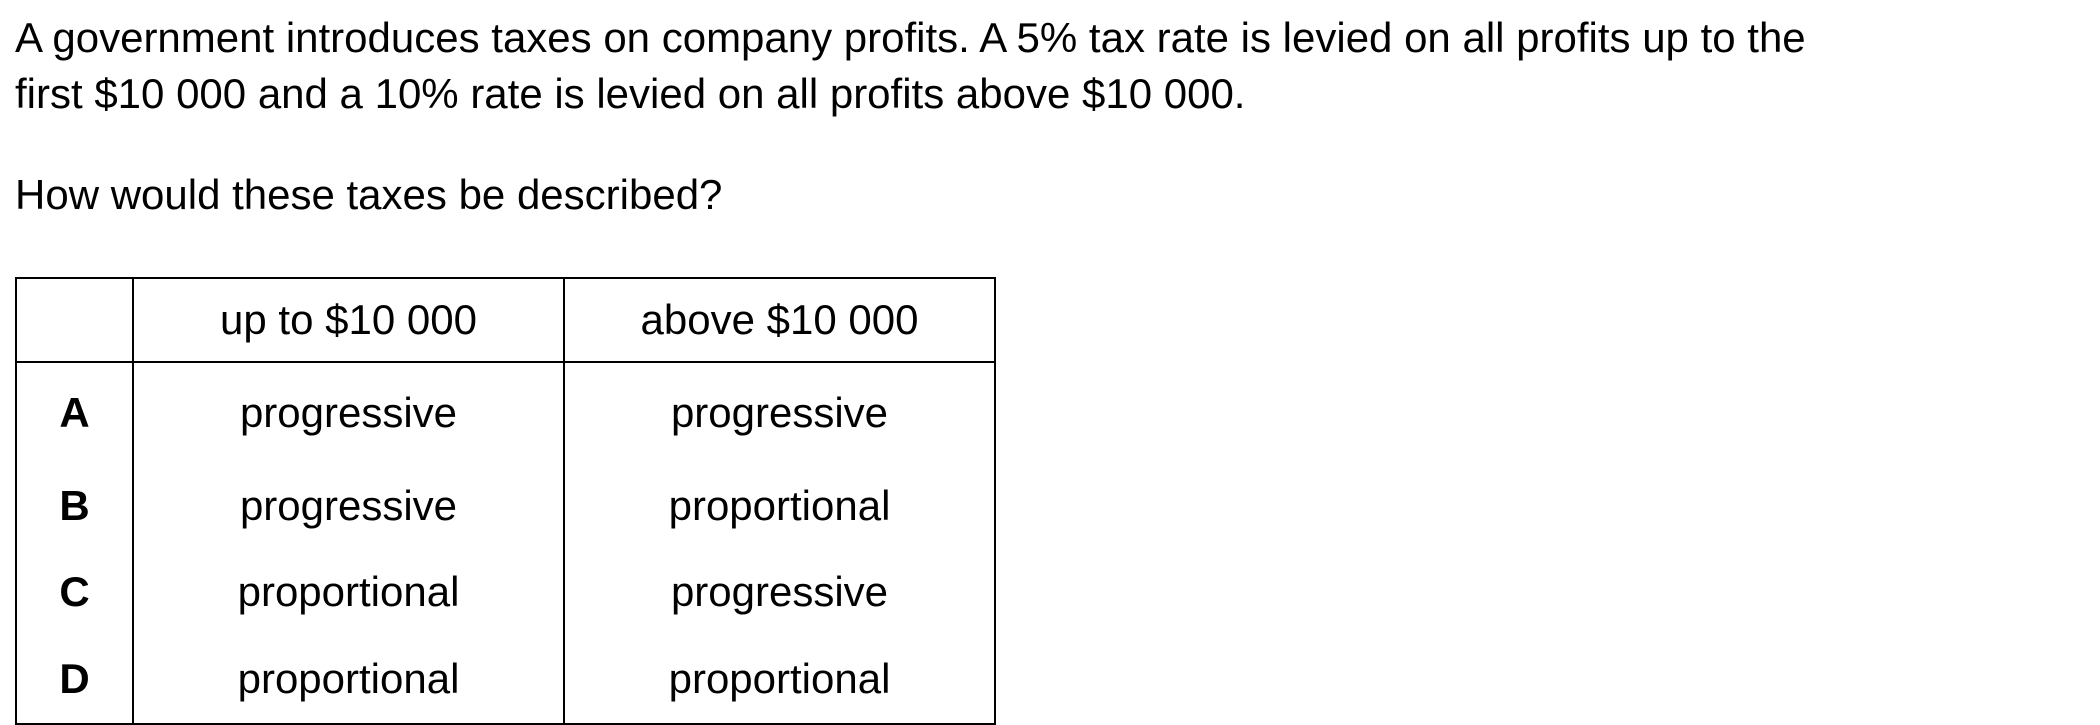 The image size is (2100, 725). I want to click on option-key: D, so click(74, 680).